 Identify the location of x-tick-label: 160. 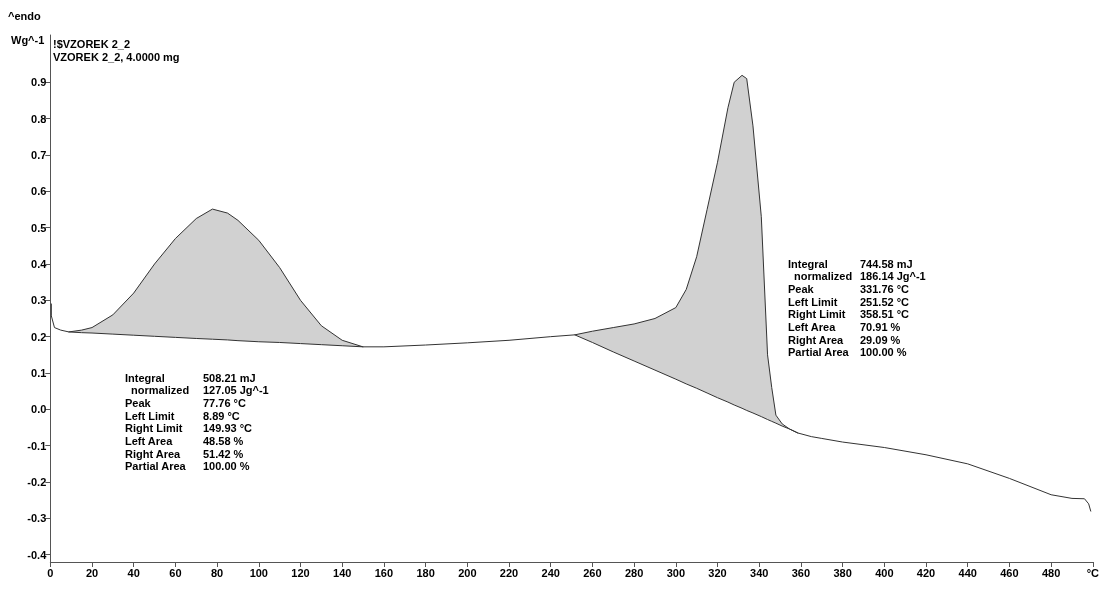
(384, 572).